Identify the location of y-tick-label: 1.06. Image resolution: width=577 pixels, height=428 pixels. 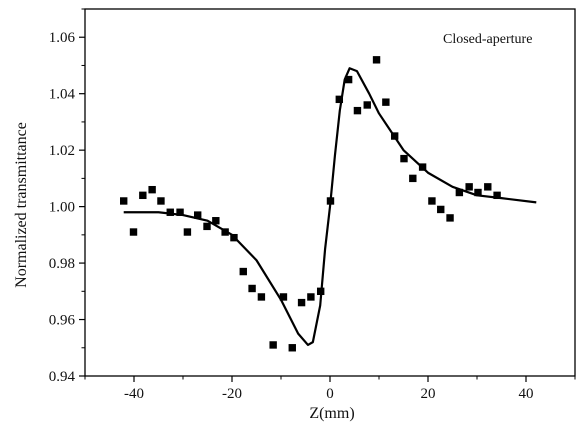
(62, 38).